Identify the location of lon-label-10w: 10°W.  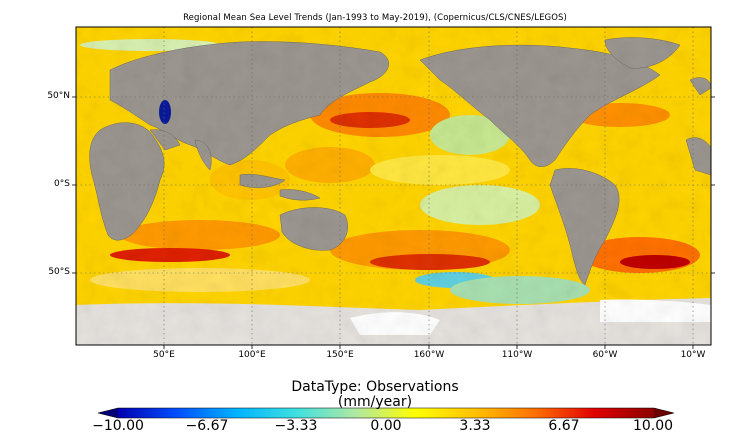
(693, 355).